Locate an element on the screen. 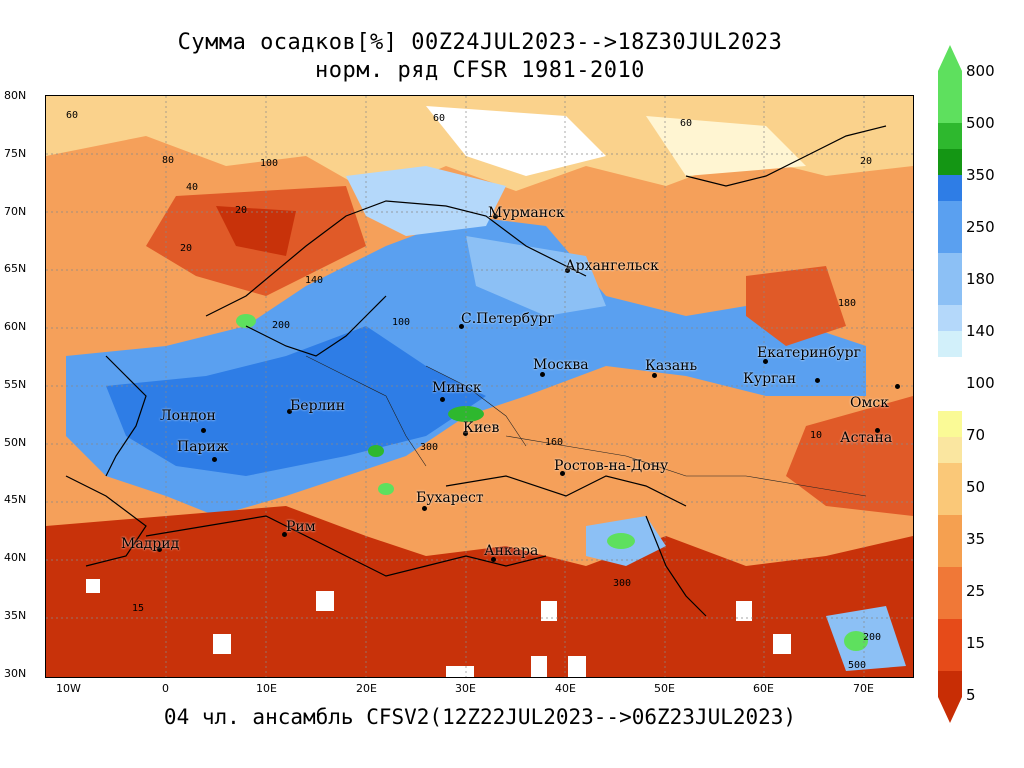 The image size is (1024, 768). city-label: Минск is located at coordinates (457, 388).